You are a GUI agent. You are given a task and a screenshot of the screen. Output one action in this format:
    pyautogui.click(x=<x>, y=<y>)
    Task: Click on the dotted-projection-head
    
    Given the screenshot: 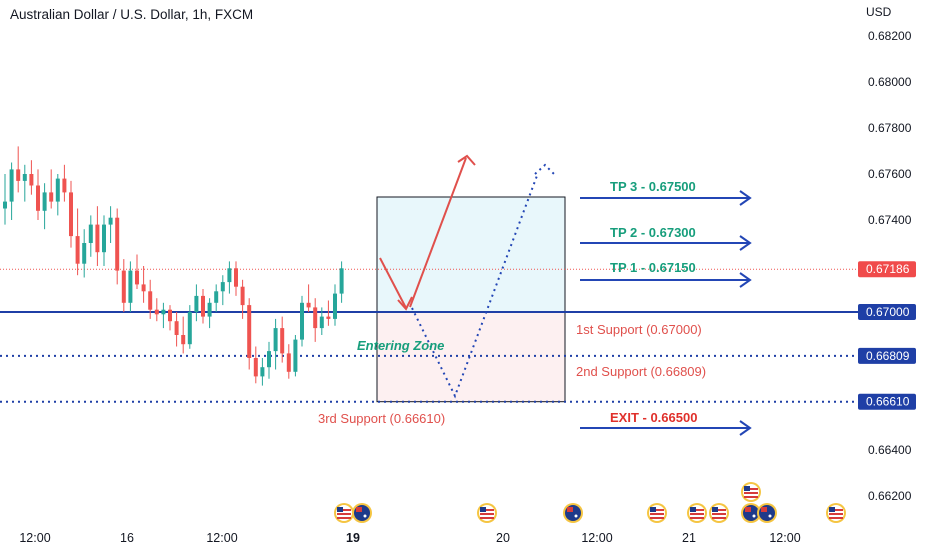 What is the action you would take?
    pyautogui.click(x=545, y=169)
    